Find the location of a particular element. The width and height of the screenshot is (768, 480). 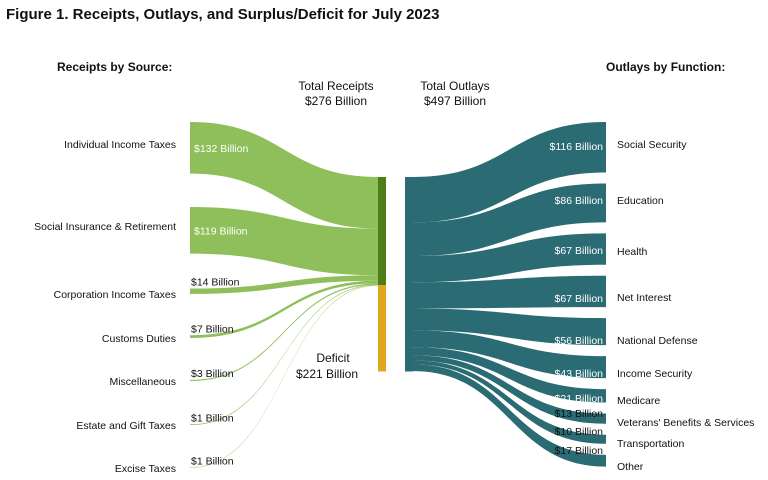

receipt-source-label: Miscellaneous is located at coordinates (142, 382).